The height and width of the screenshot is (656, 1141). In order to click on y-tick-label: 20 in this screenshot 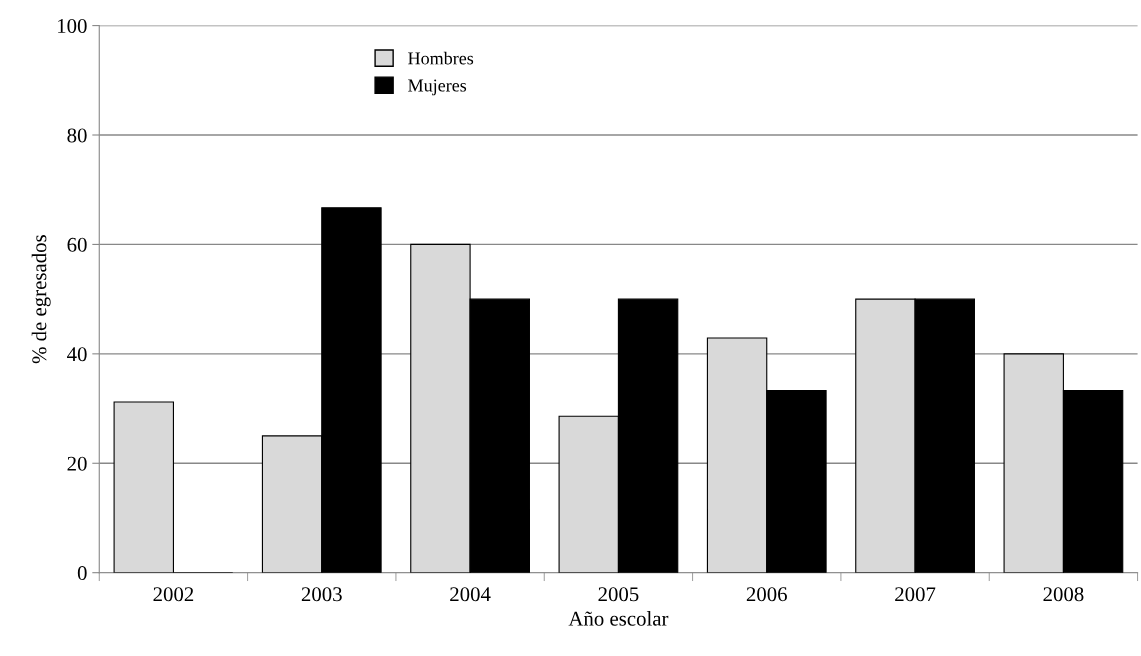, I will do `click(77, 463)`.